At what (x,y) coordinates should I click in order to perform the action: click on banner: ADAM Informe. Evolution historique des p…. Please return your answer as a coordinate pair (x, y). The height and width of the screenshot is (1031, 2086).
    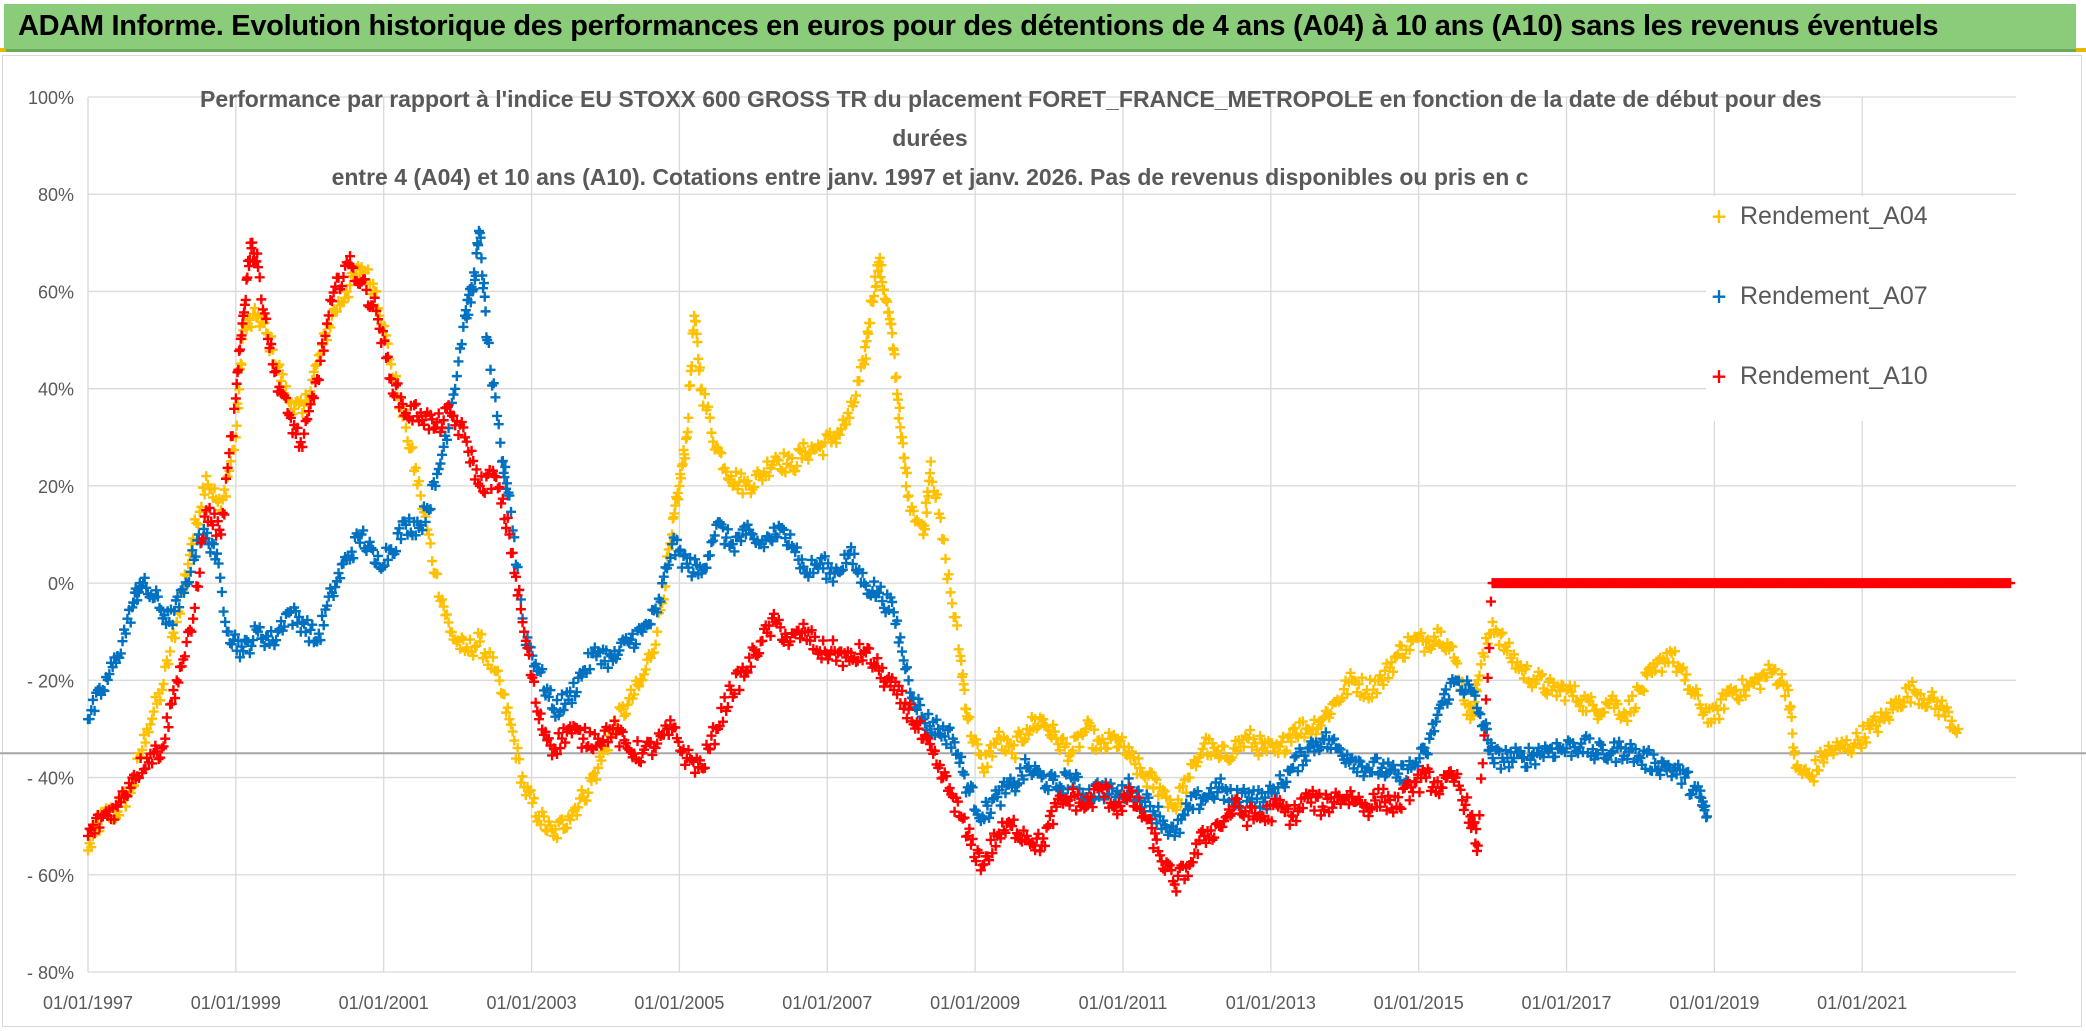
    Looking at the image, I should click on (1040, 28).